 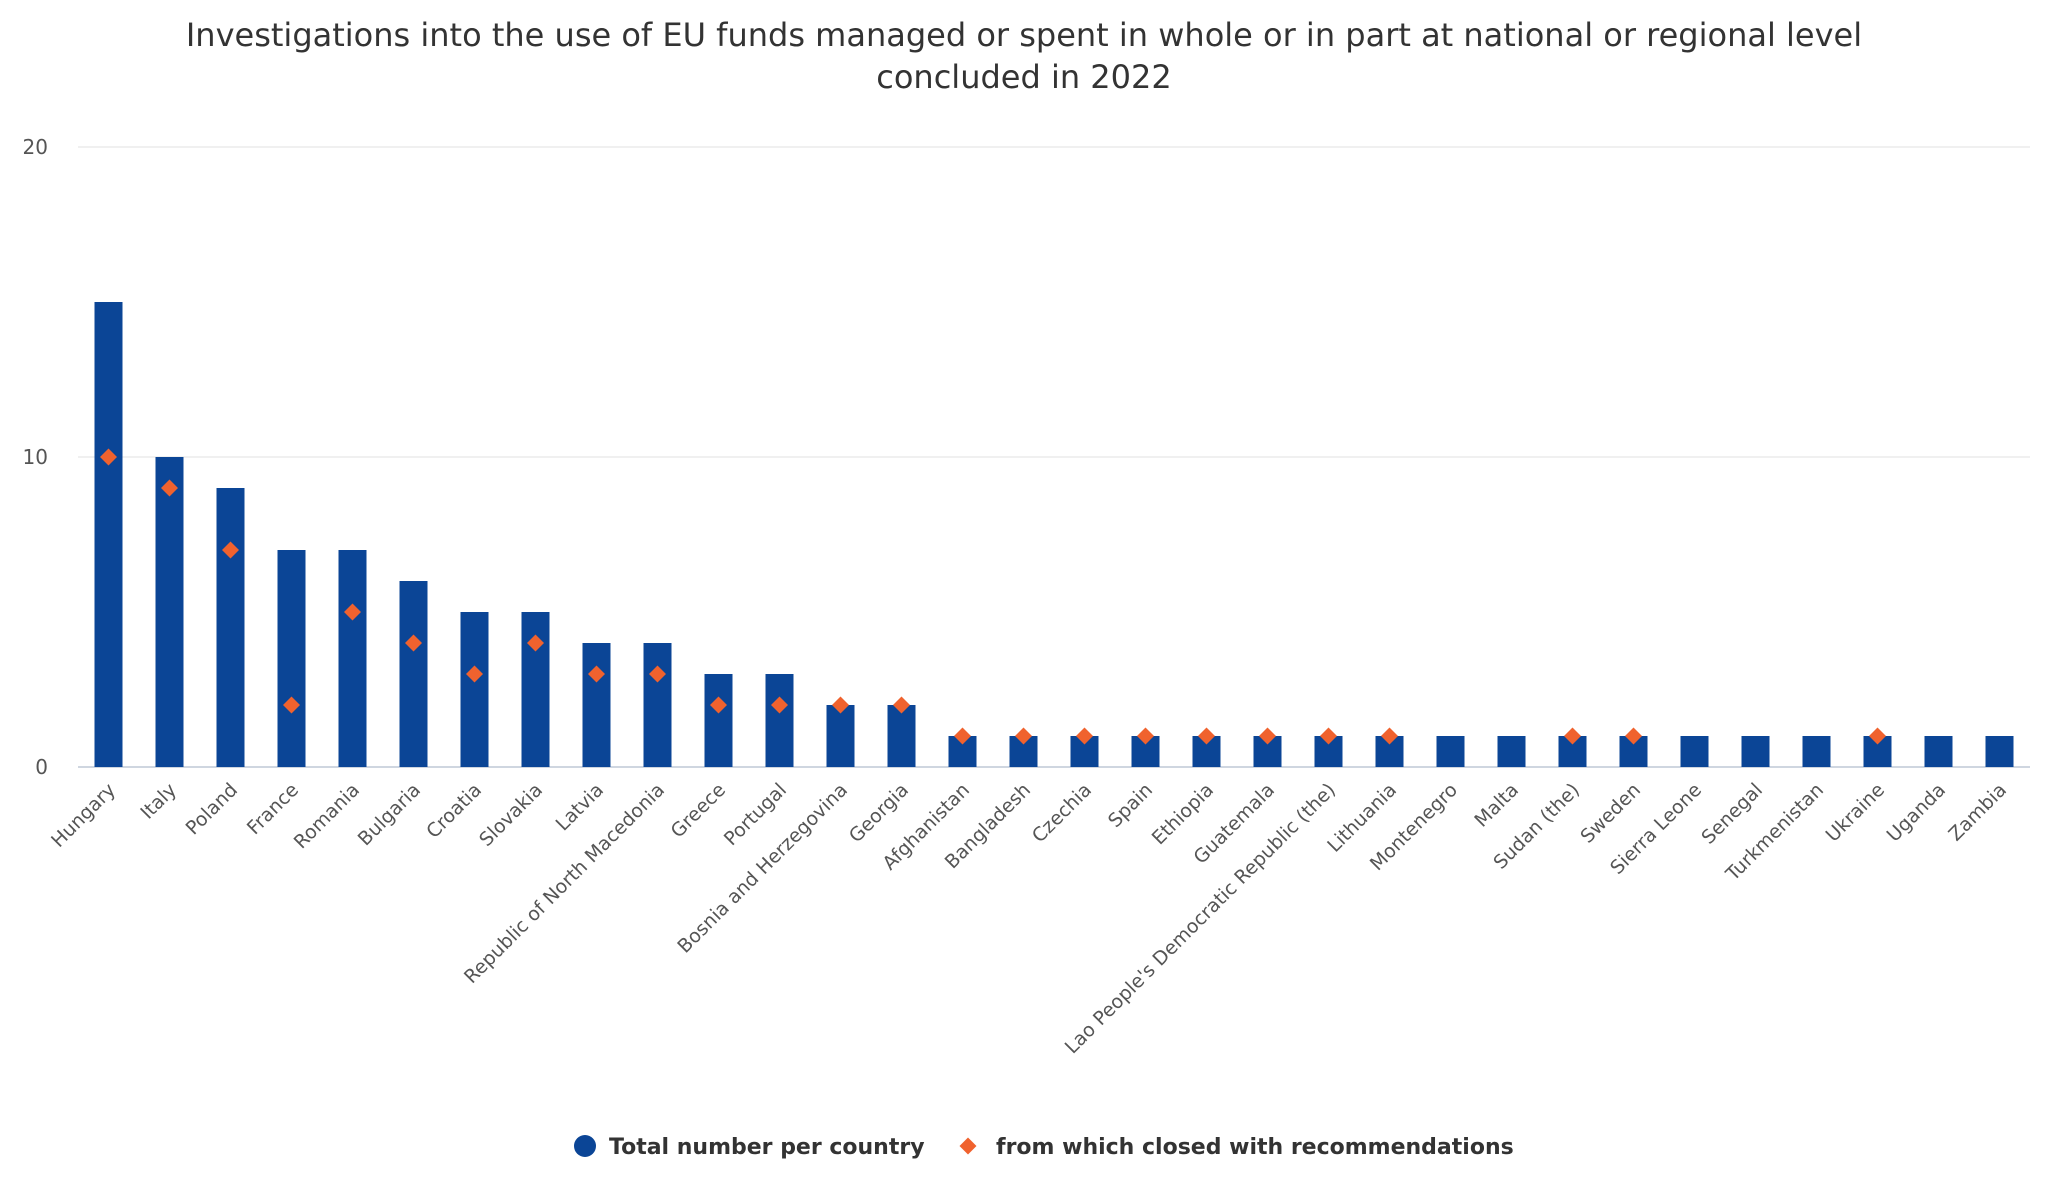 I want to click on category-label: Slovakia, so click(x=511, y=815).